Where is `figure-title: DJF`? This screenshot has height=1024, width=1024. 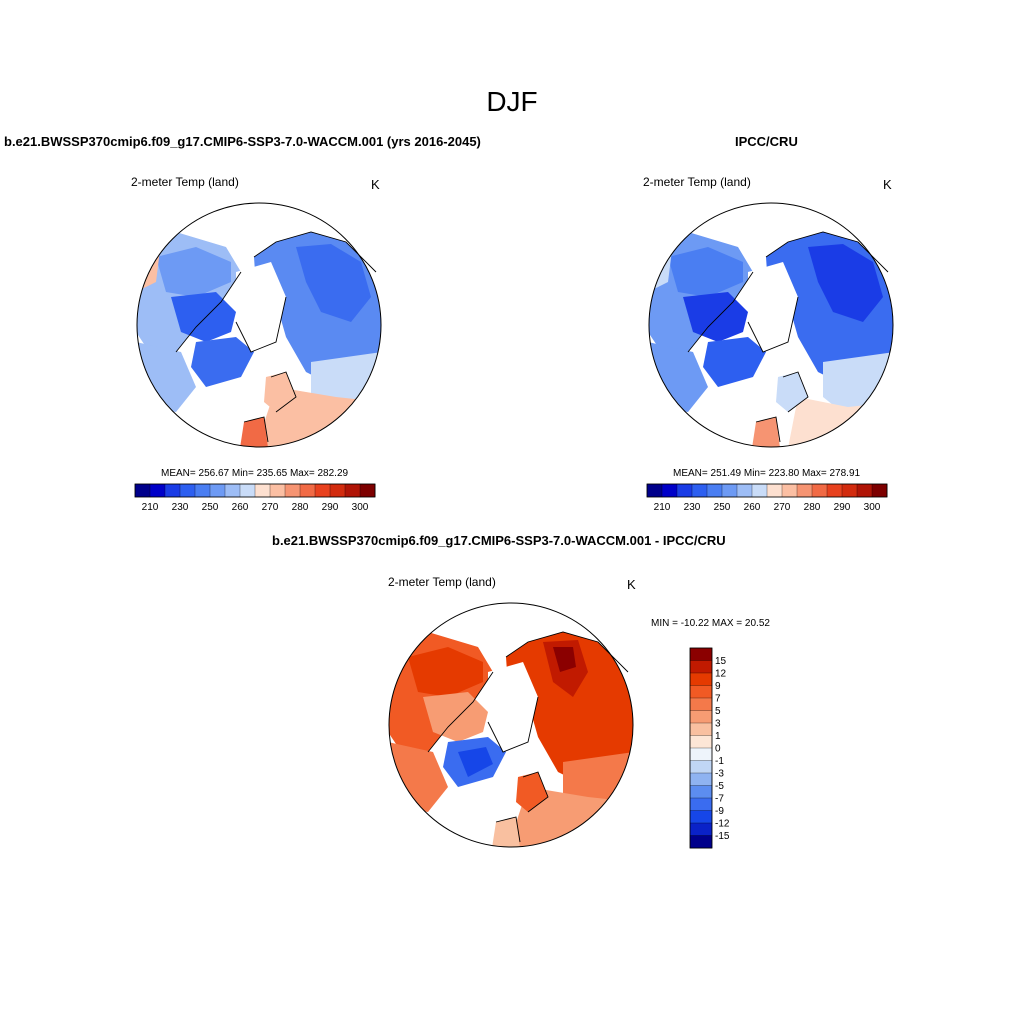 figure-title: DJF is located at coordinates (512, 101).